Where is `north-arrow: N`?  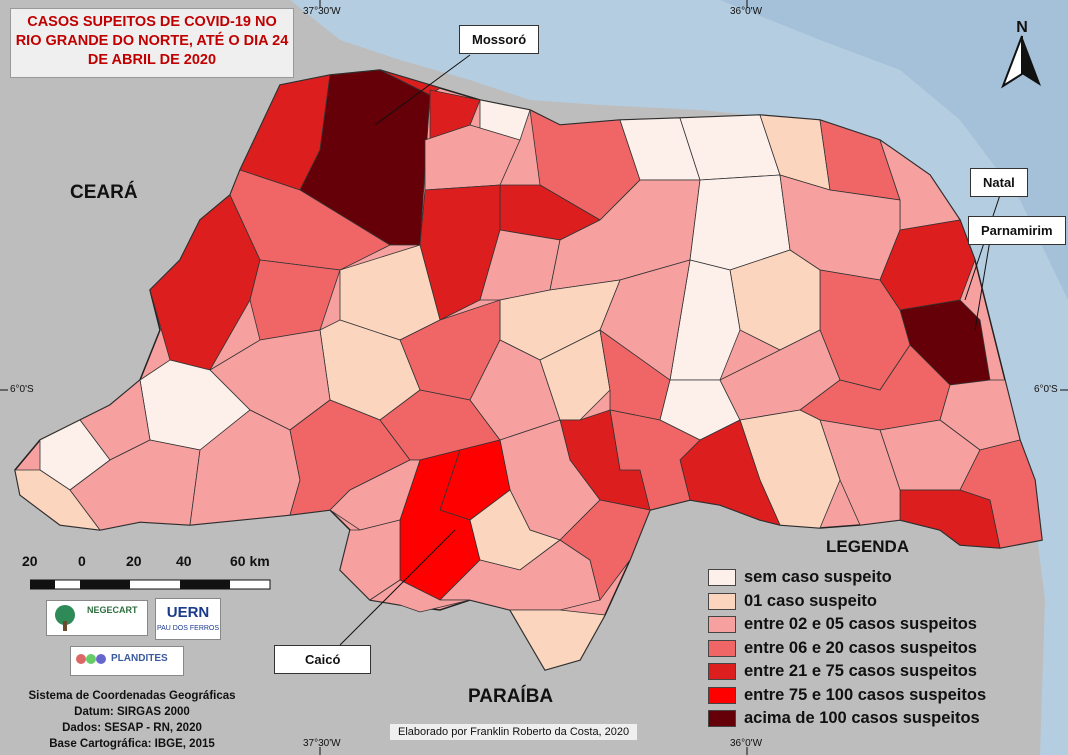 north-arrow: N is located at coordinates (1022, 54).